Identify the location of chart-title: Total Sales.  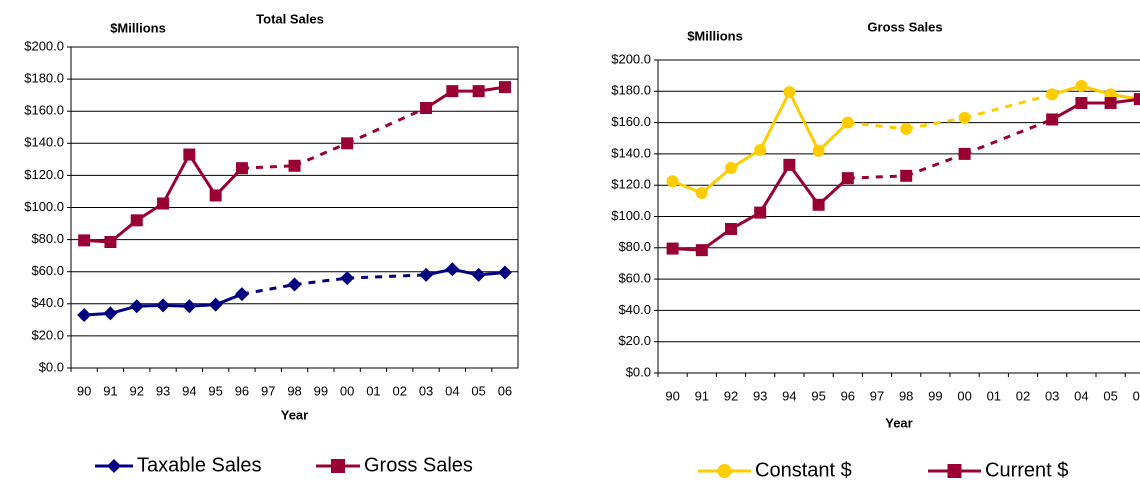
(290, 18).